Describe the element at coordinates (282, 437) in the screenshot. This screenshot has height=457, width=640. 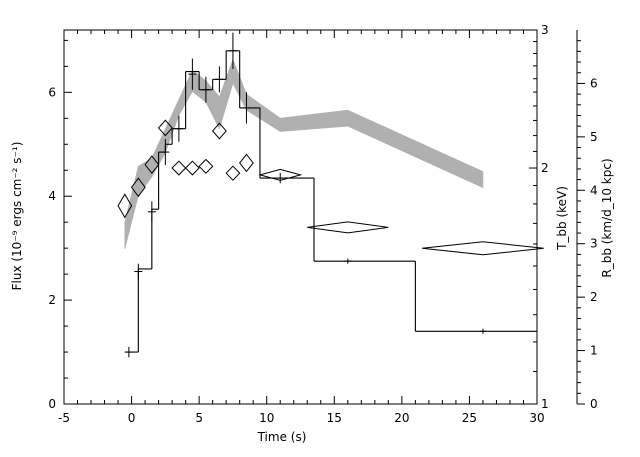
I see `x-axis-label: Time (s)` at that location.